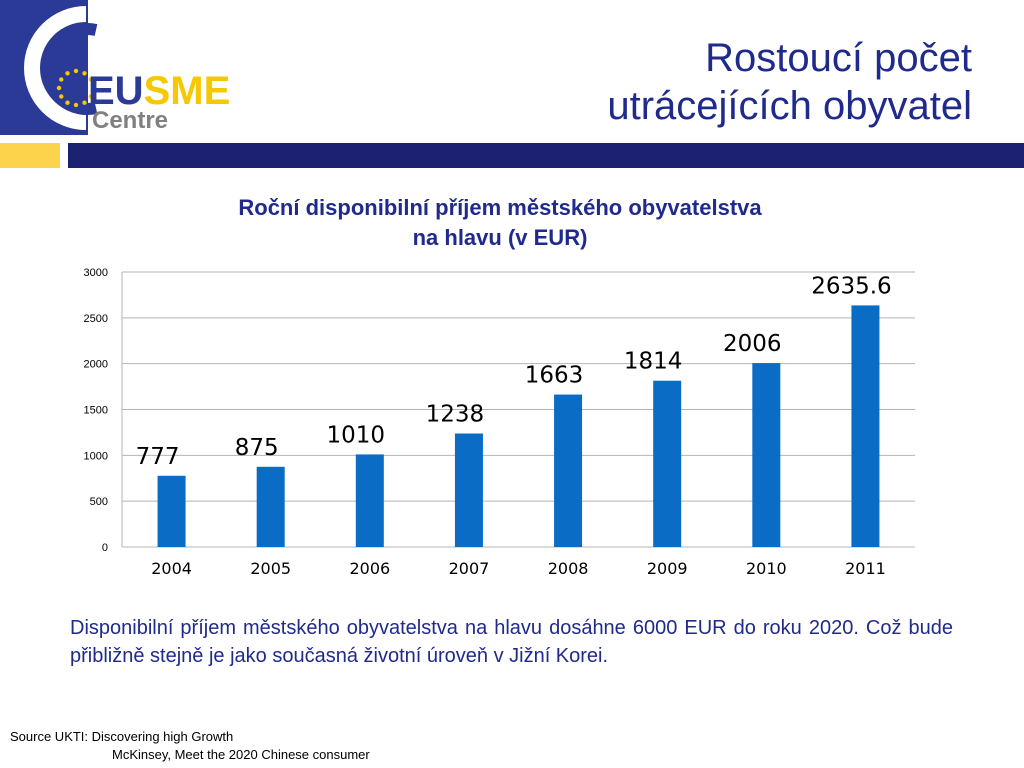 The width and height of the screenshot is (1024, 768). I want to click on x-tick-label: 2007, so click(469, 568).